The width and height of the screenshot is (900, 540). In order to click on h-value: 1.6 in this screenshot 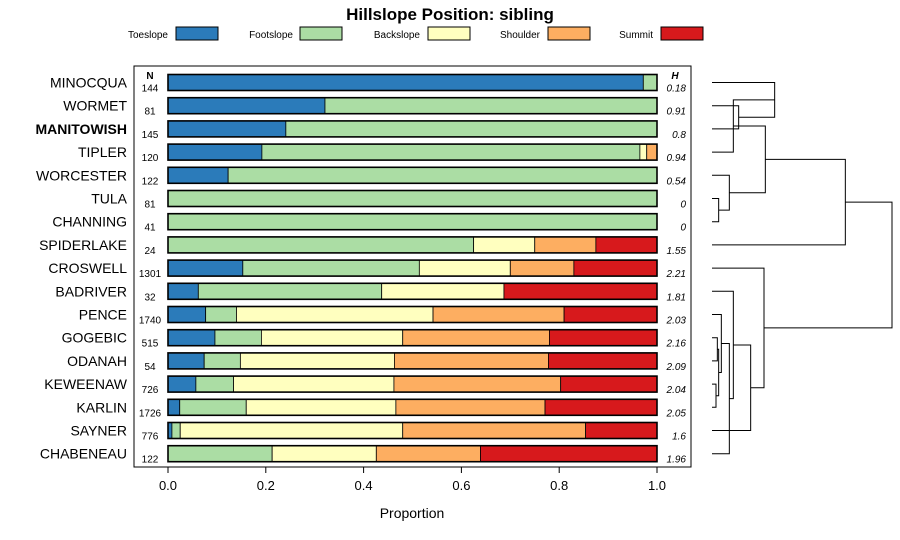, I will do `click(679, 437)`.